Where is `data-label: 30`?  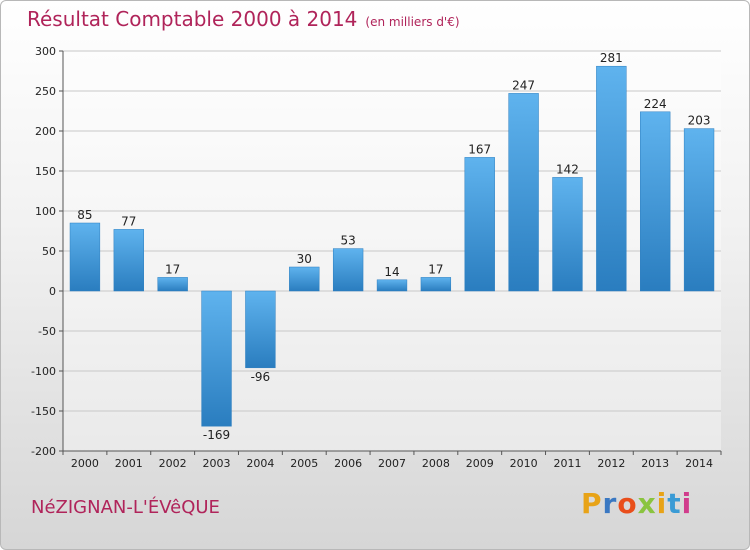 data-label: 30 is located at coordinates (304, 259).